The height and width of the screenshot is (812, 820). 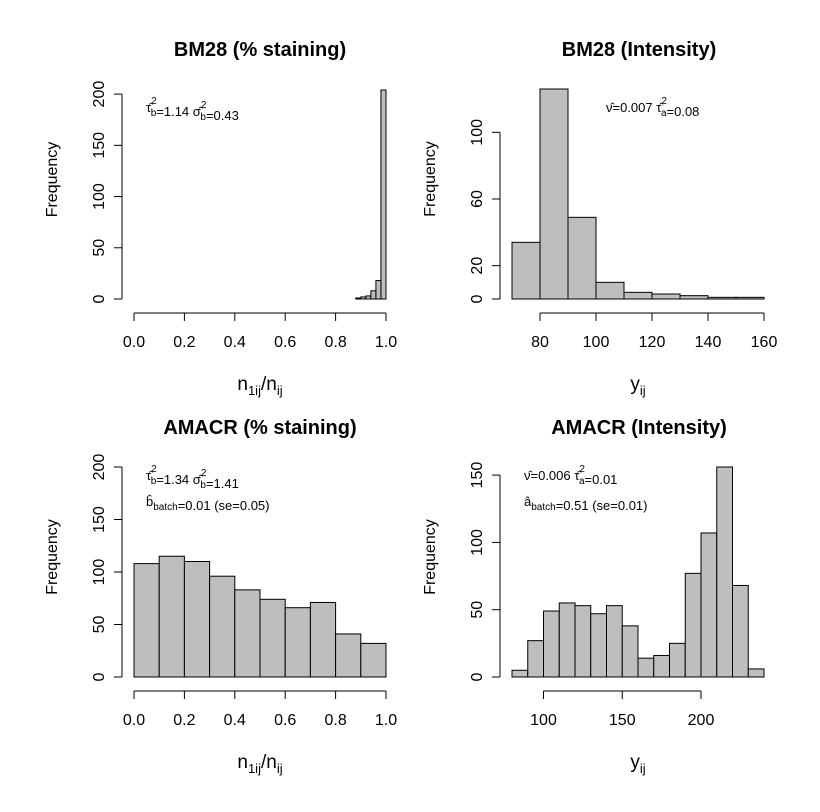 What do you see at coordinates (192, 477) in the screenshot?
I see `stat-annotation: τ̂2 b=1.34 σ̂2 b=1.41` at bounding box center [192, 477].